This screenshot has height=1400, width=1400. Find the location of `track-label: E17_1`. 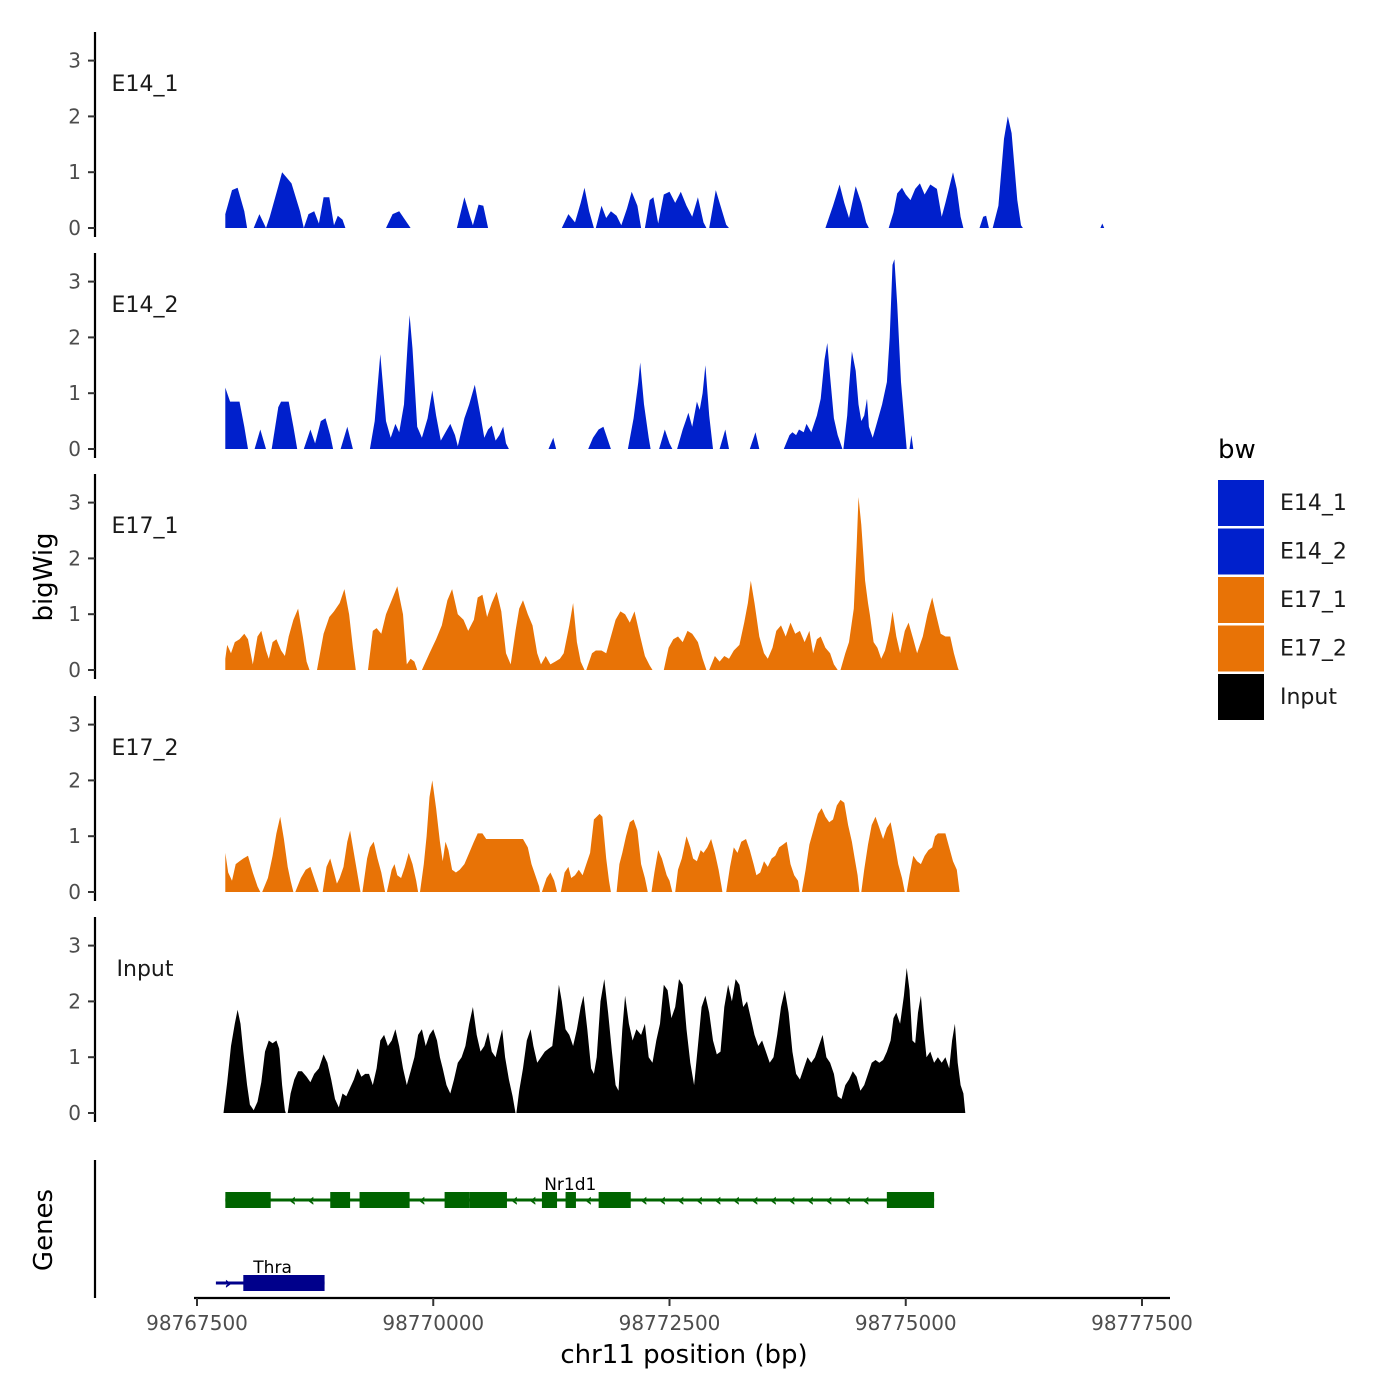

track-label: E17_1 is located at coordinates (145, 526).